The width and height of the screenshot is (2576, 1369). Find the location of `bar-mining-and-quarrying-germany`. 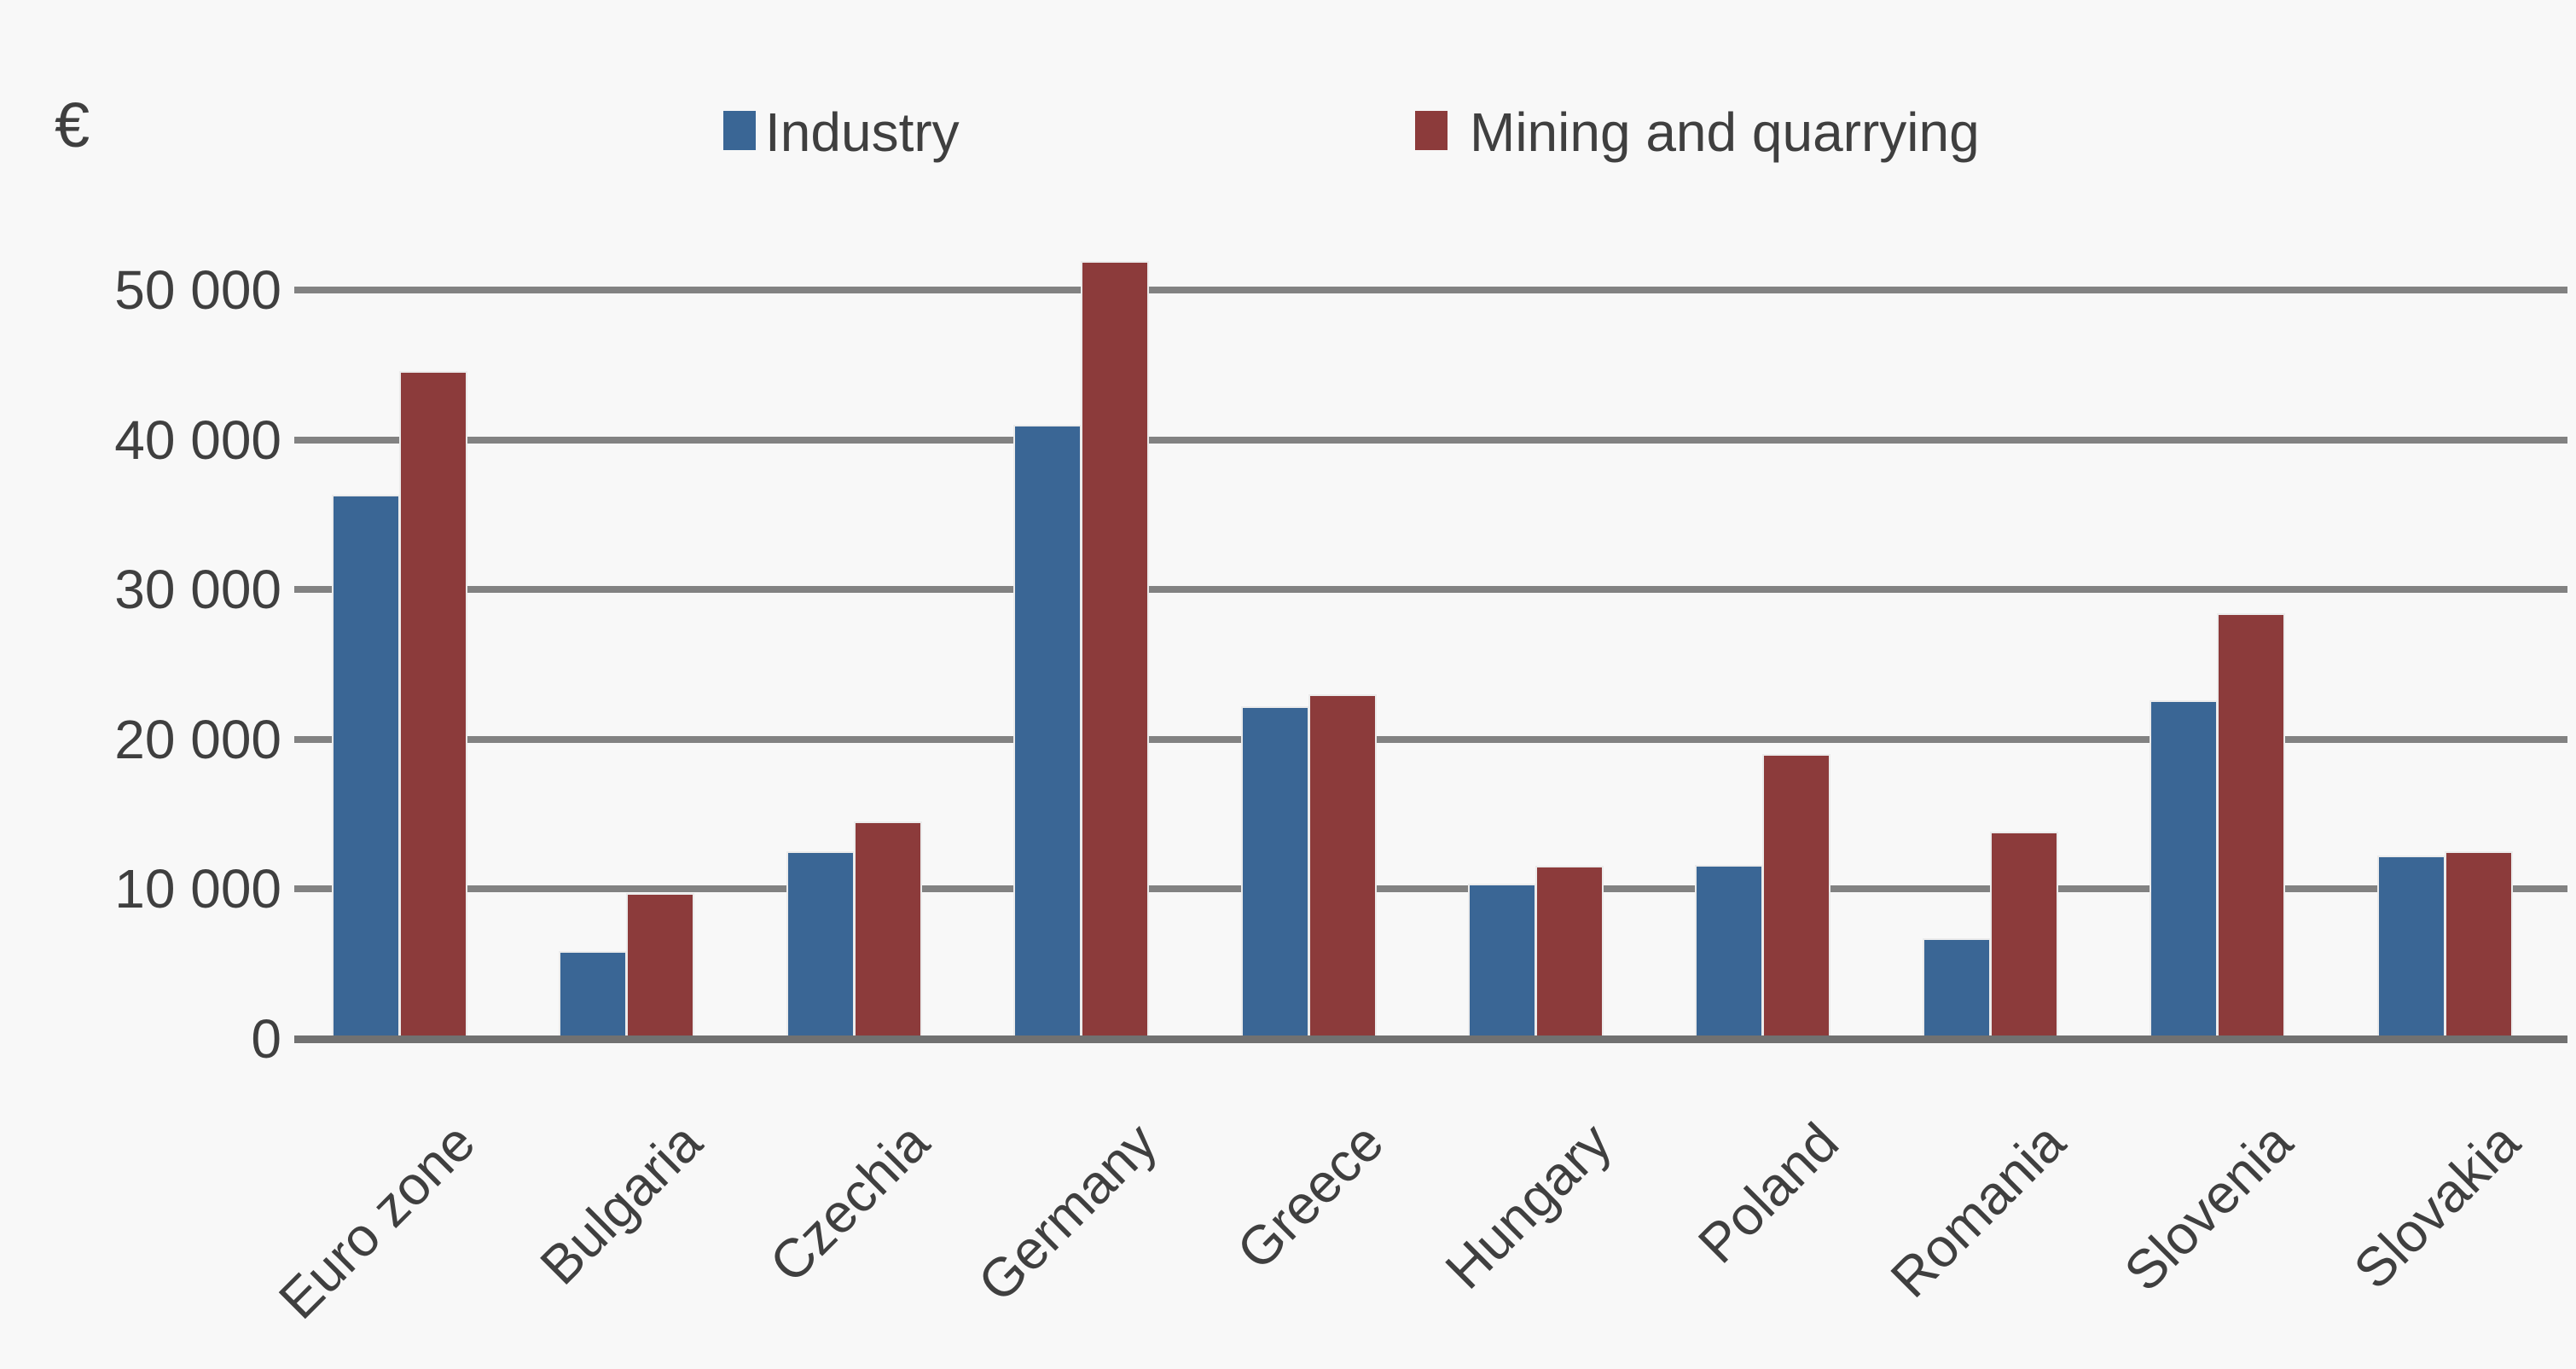

bar-mining-and-quarrying-germany is located at coordinates (1115, 651).